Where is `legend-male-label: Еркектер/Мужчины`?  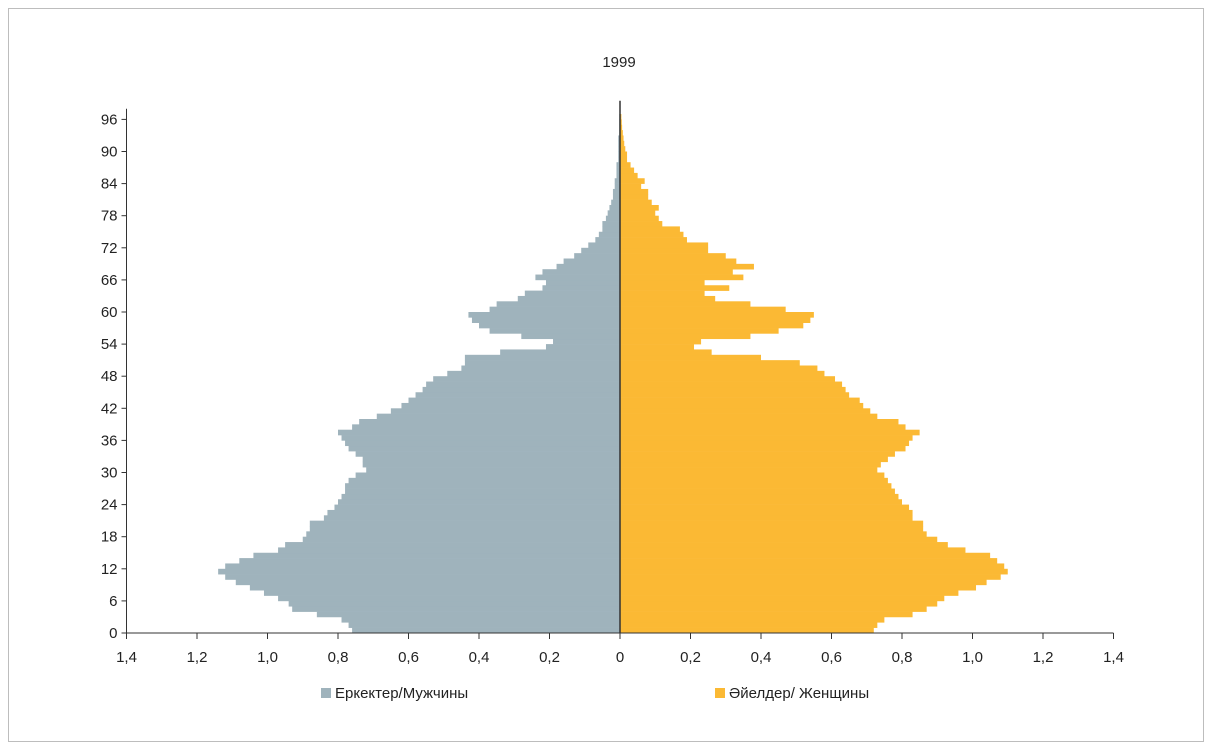 legend-male-label: Еркектер/Мужчины is located at coordinates (401, 693).